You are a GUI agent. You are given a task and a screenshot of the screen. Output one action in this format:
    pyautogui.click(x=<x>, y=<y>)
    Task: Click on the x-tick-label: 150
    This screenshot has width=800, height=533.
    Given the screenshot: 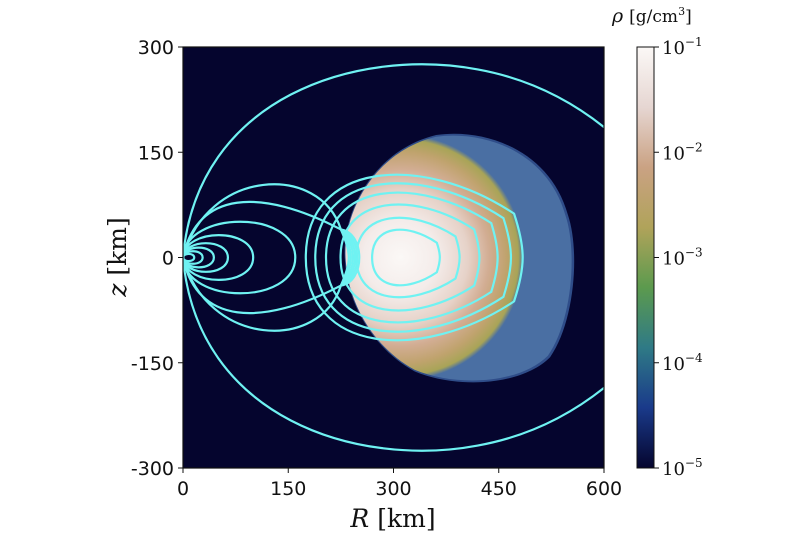 What is the action you would take?
    pyautogui.click(x=288, y=489)
    